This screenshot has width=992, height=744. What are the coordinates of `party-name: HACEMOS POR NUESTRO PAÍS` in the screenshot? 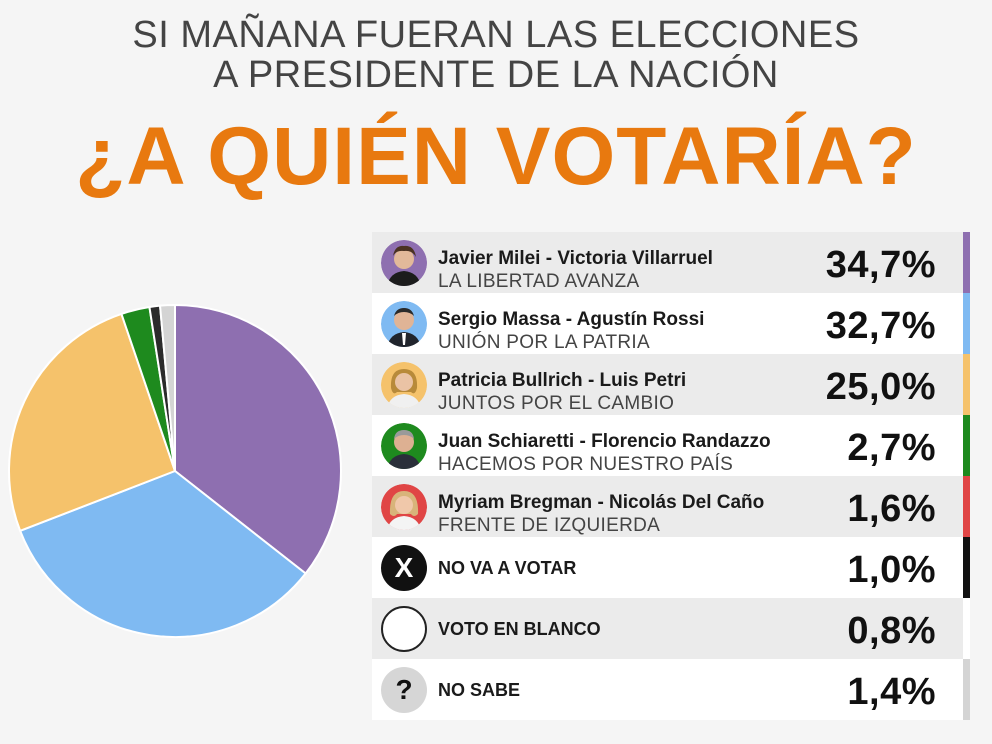 It's located at (586, 464).